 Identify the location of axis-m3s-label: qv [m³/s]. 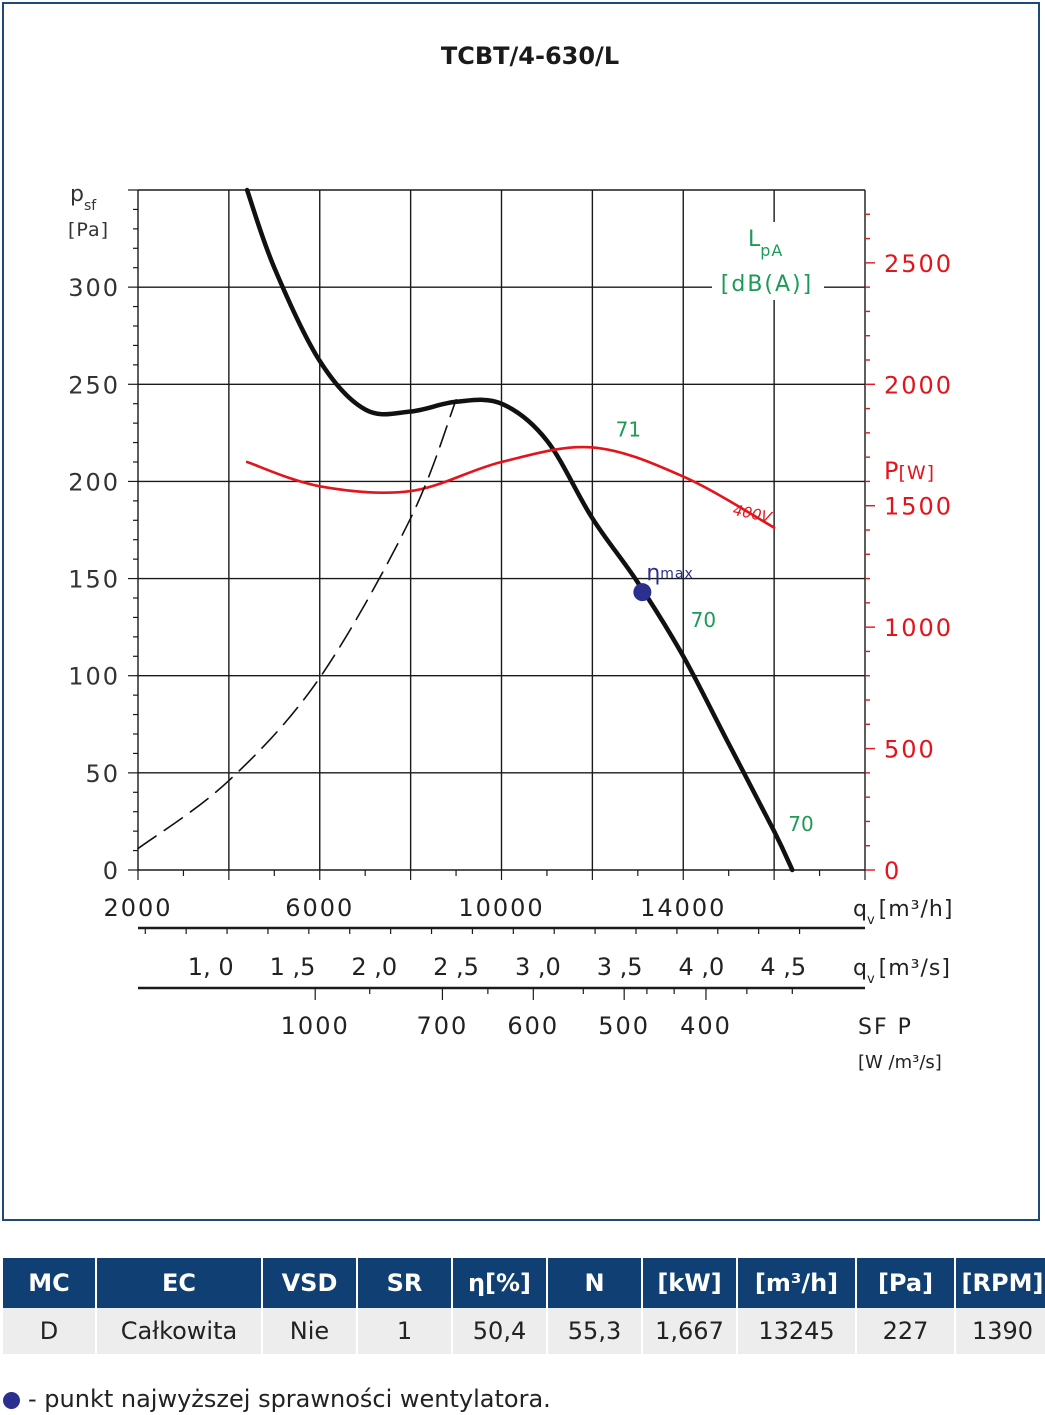
(902, 971).